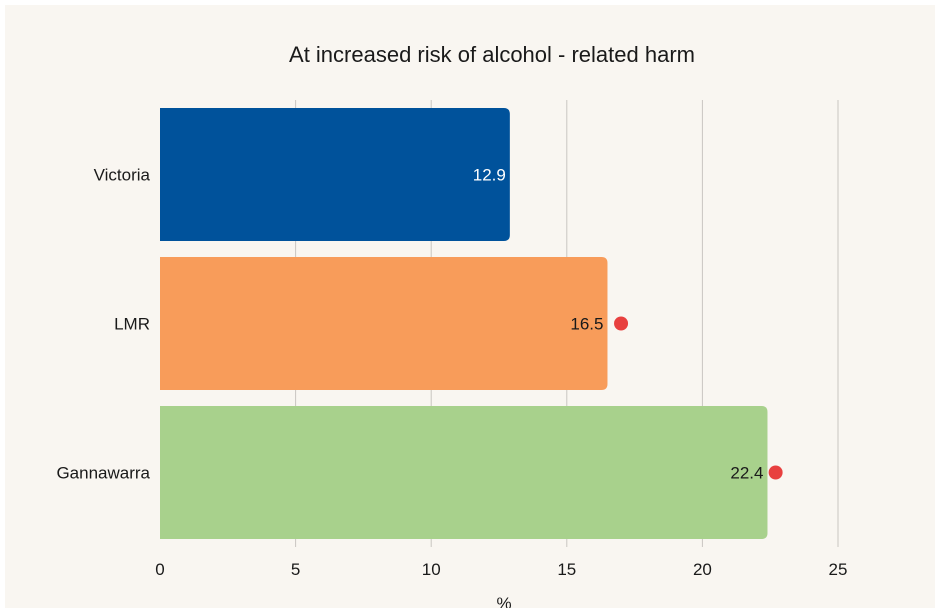  Describe the element at coordinates (746, 473) in the screenshot. I see `data-label: 22.4` at that location.